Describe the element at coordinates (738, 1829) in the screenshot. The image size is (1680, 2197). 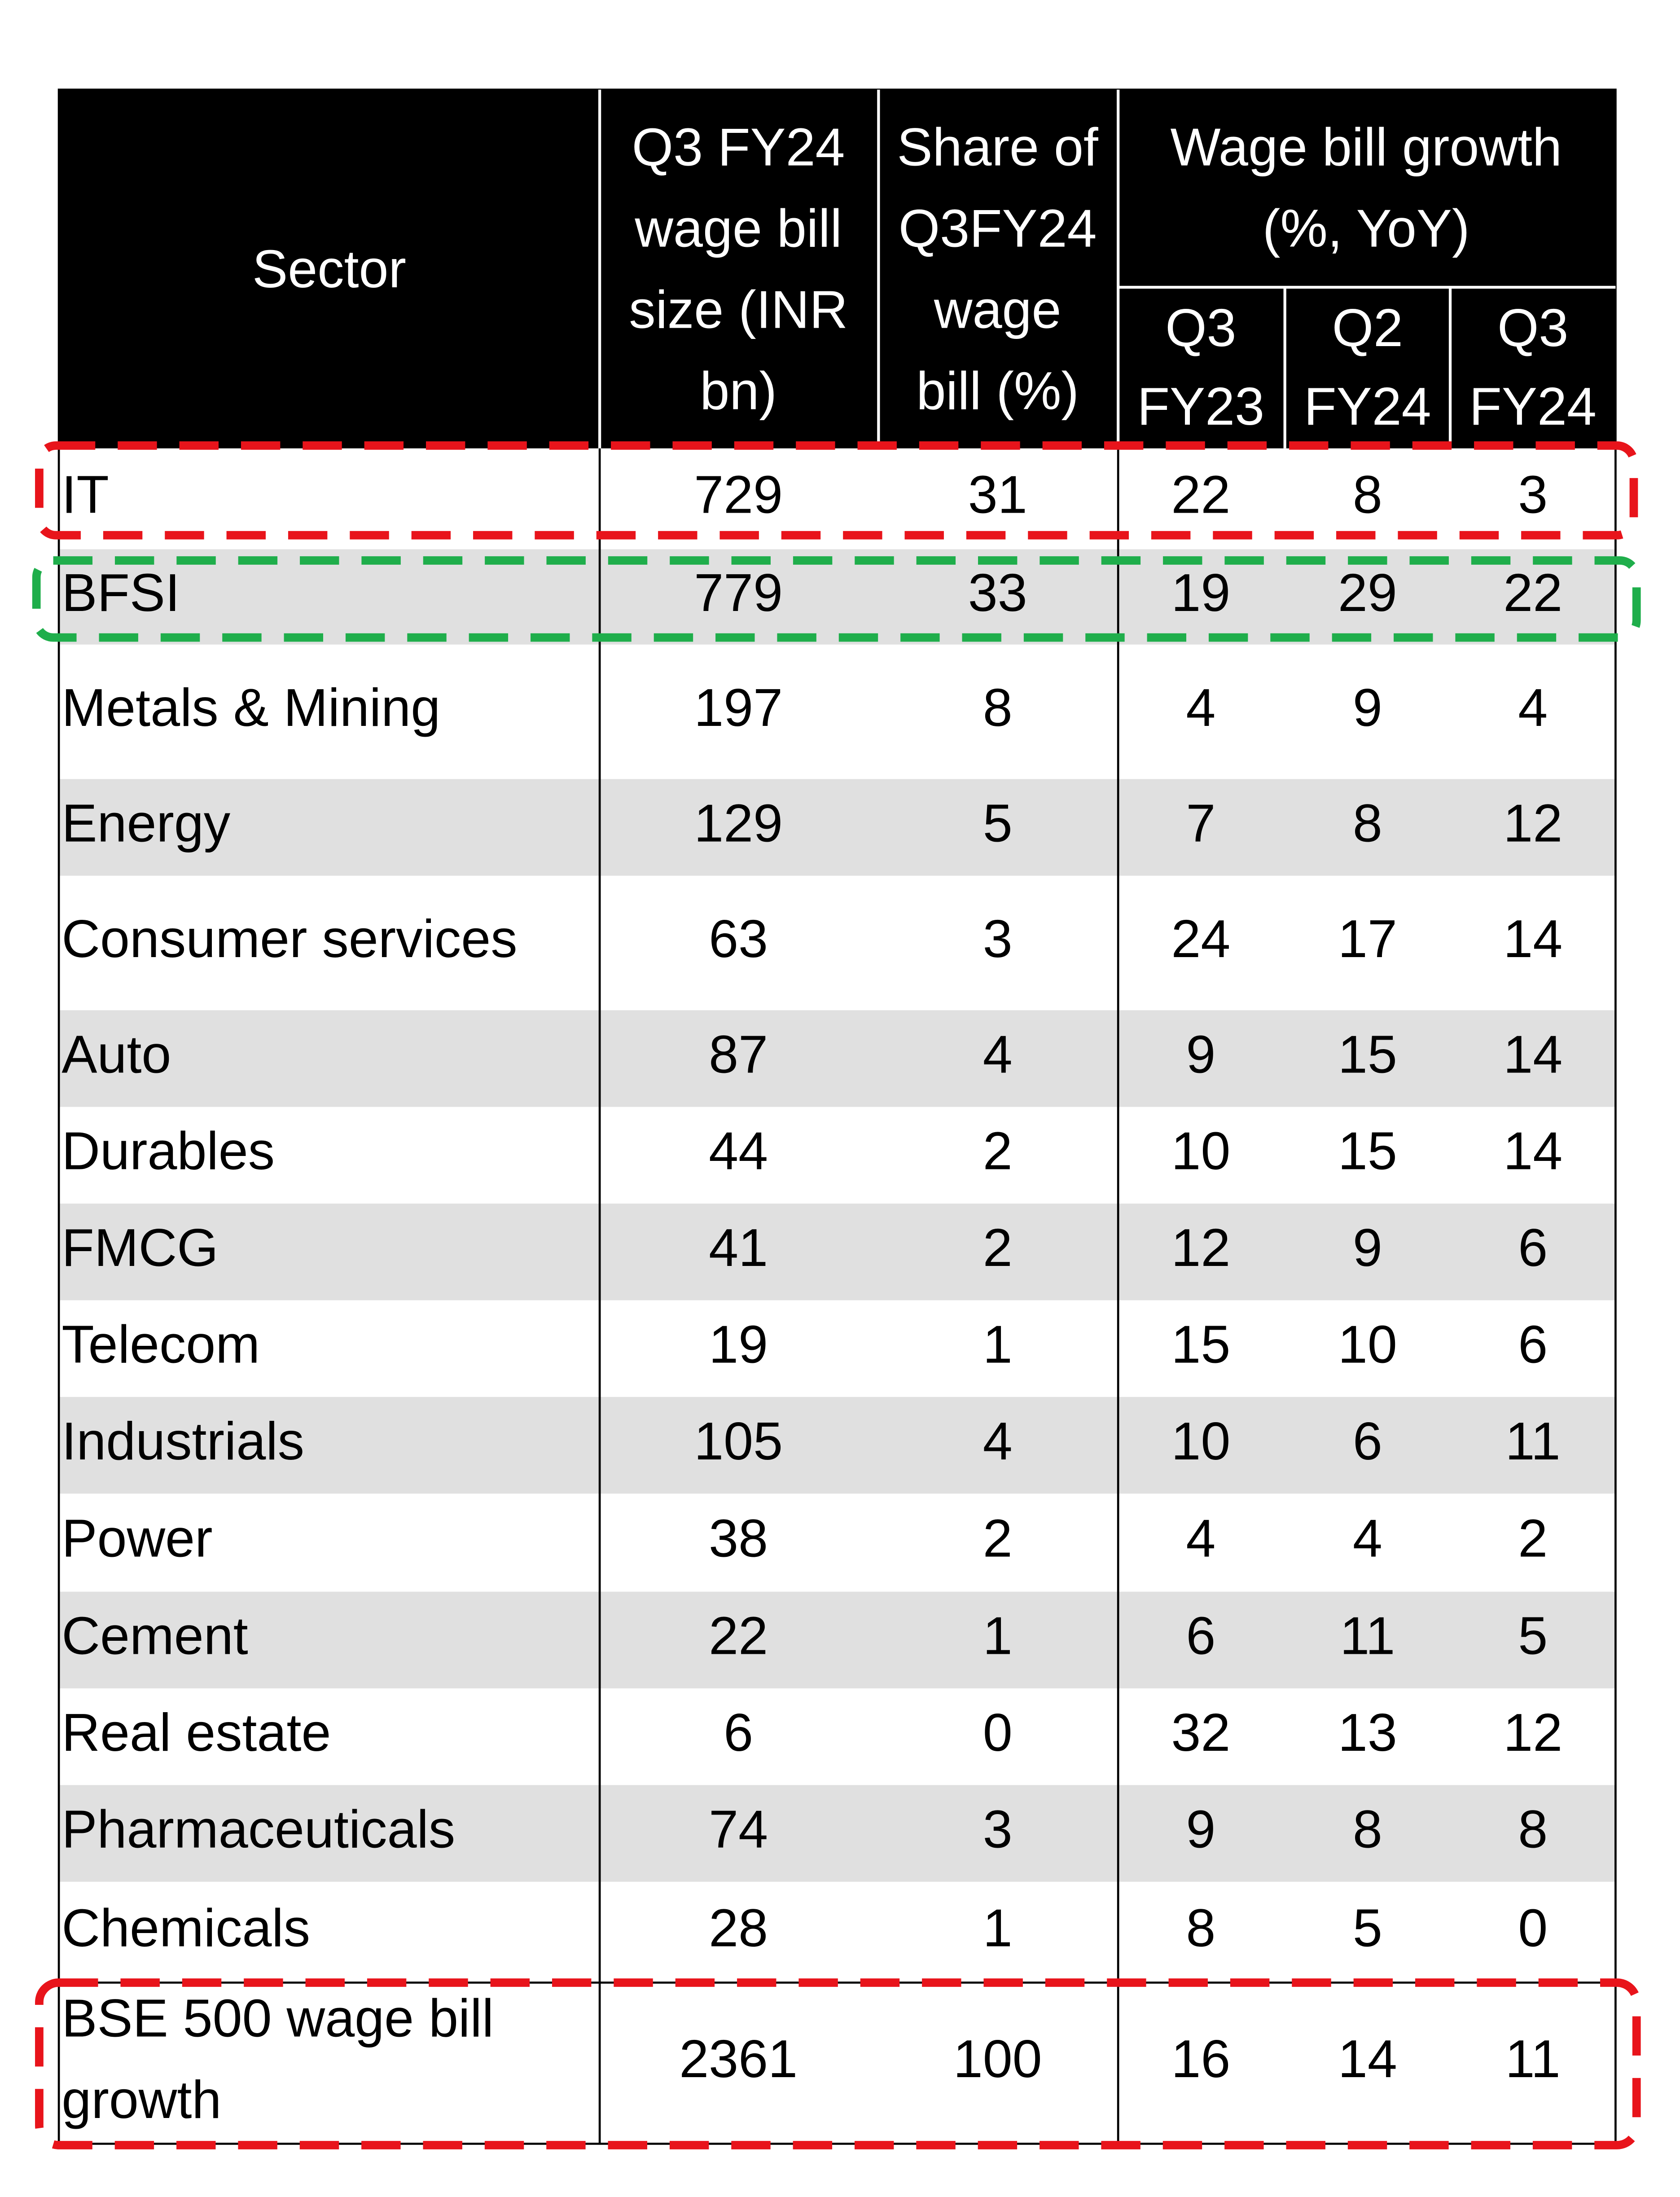
I see `cell-value: 74` at that location.